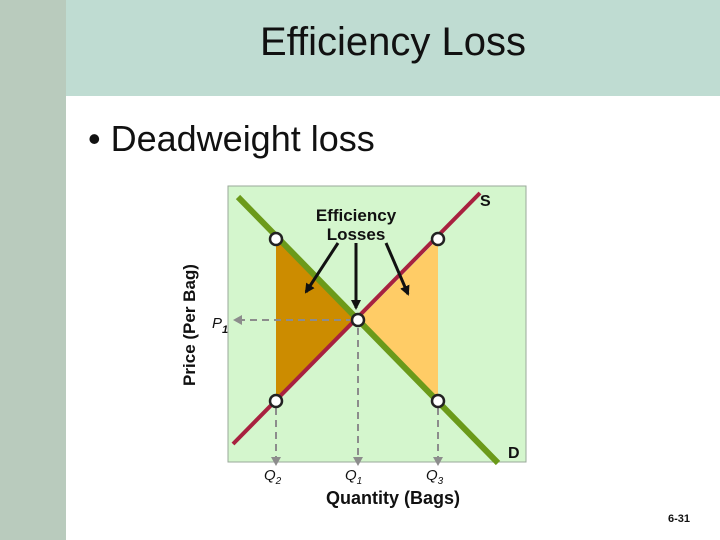  Describe the element at coordinates (358, 320) in the screenshot. I see `equilibrium-point` at that location.